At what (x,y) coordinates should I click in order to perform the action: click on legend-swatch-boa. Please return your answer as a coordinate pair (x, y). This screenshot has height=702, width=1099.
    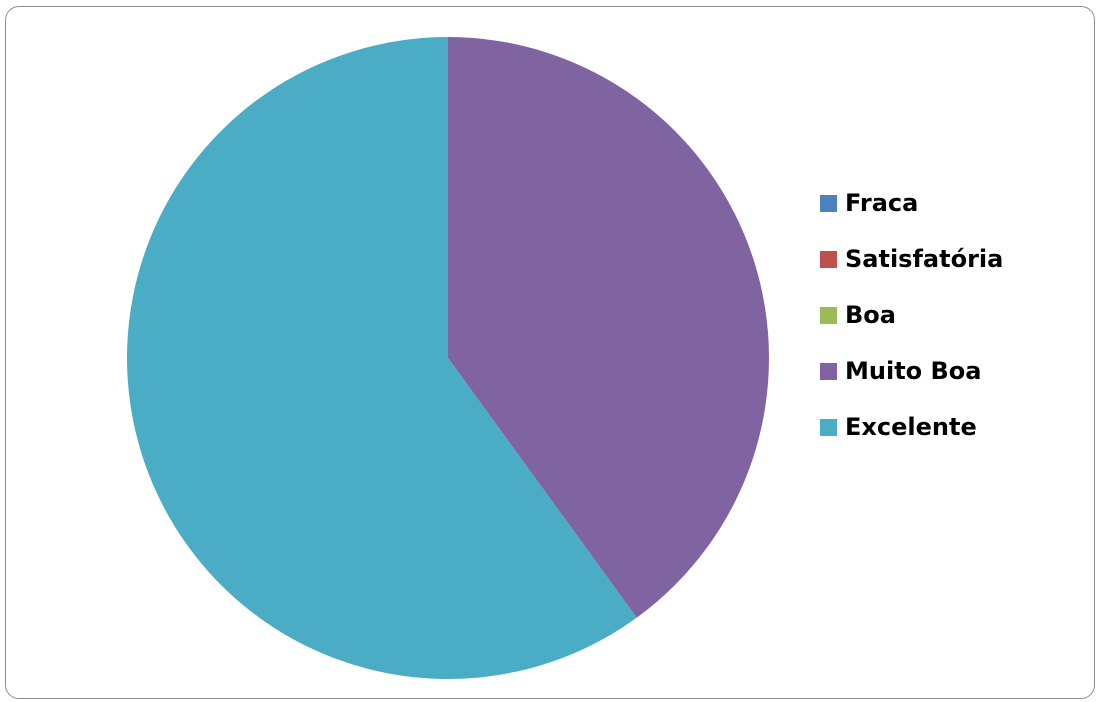
    Looking at the image, I should click on (828, 315).